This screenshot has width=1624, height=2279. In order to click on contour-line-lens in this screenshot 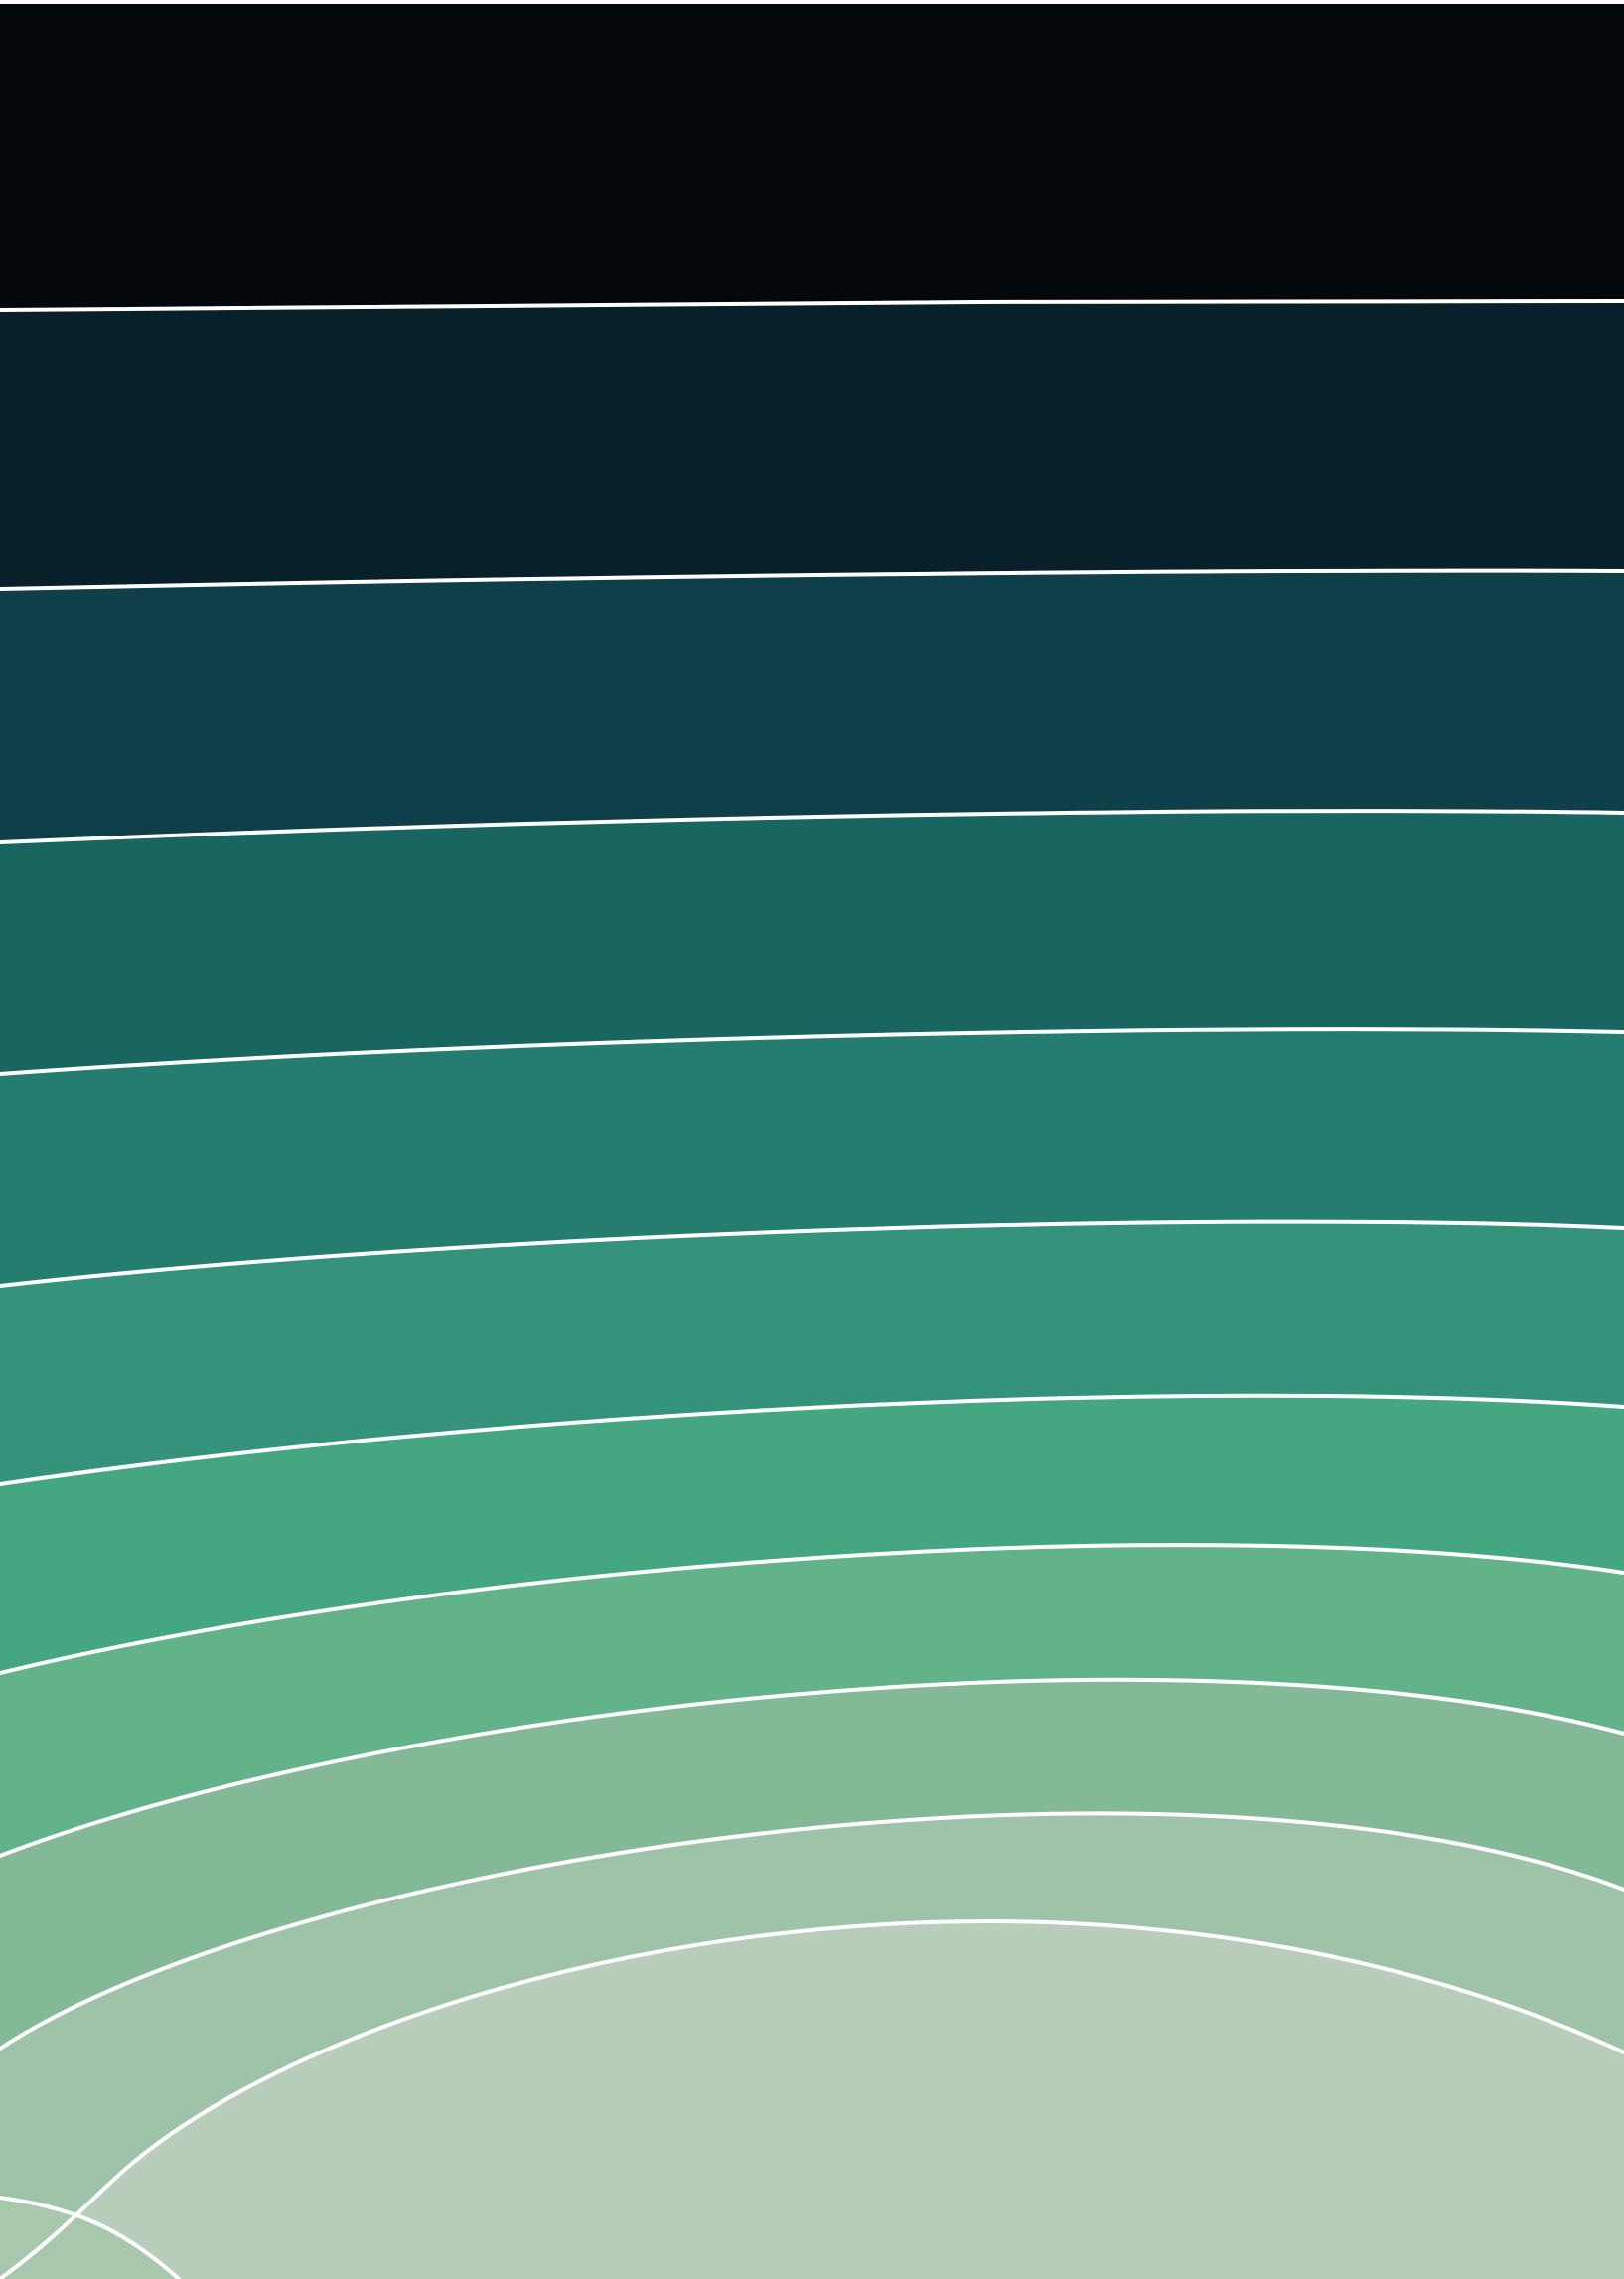, I will do `click(90, 2237)`.